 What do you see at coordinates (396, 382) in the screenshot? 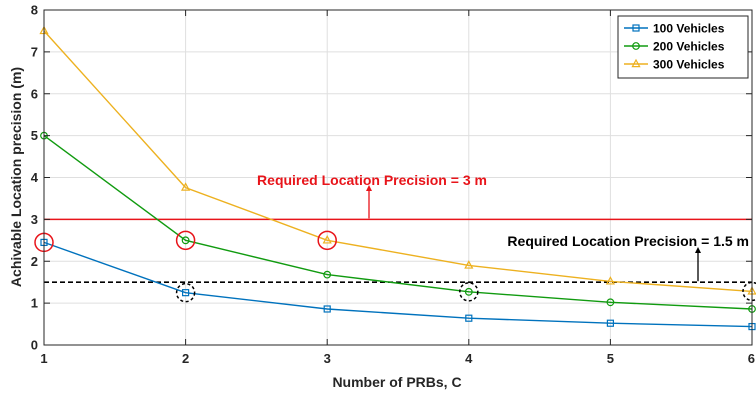
I see `x-axis-title: Number of PRBs, C` at bounding box center [396, 382].